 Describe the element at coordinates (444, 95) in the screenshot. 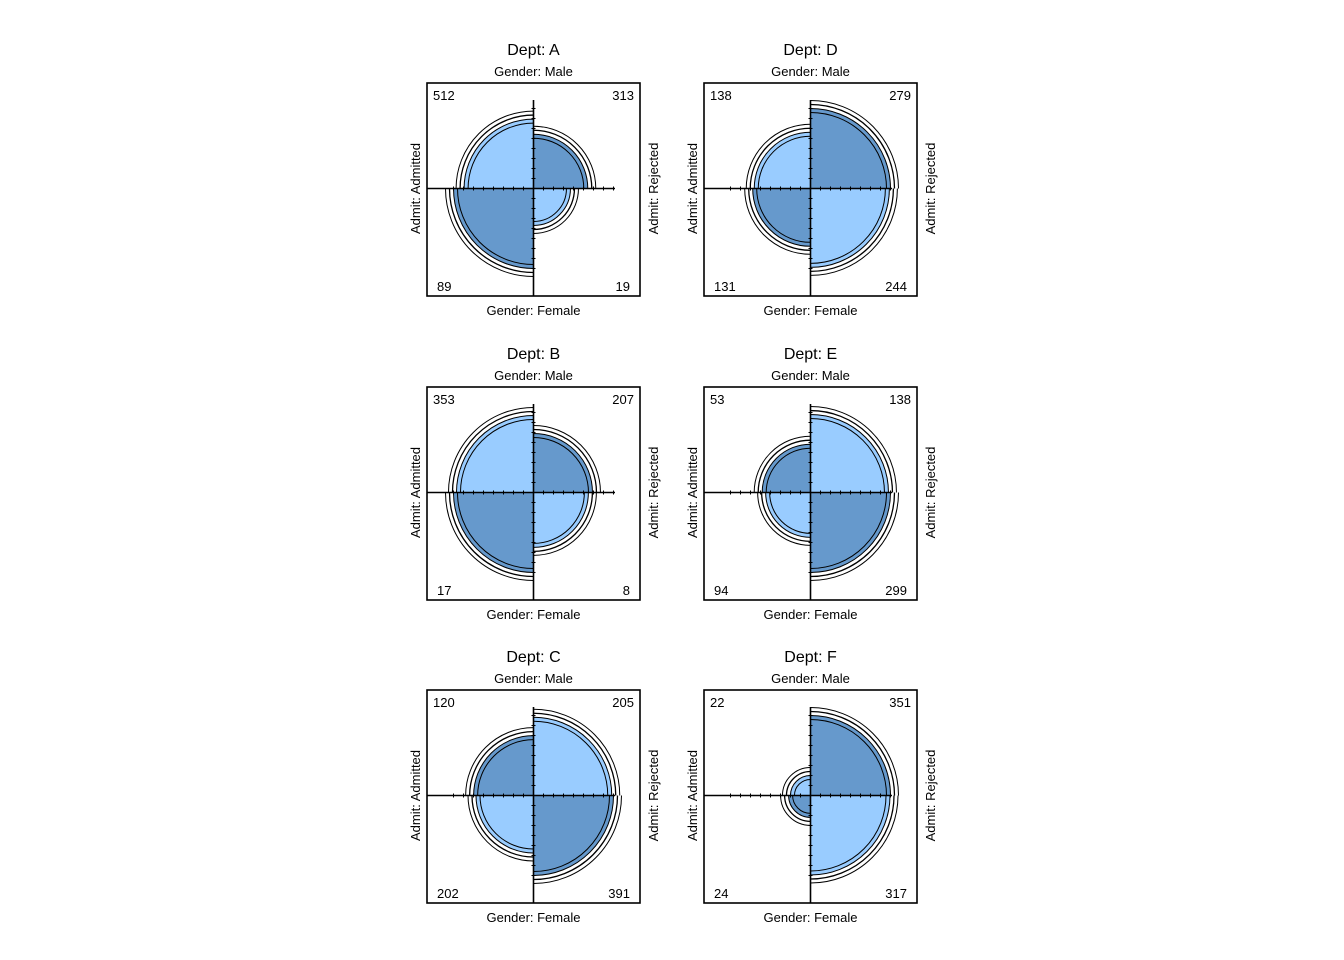

I see `cell-count-top-left: 512` at that location.